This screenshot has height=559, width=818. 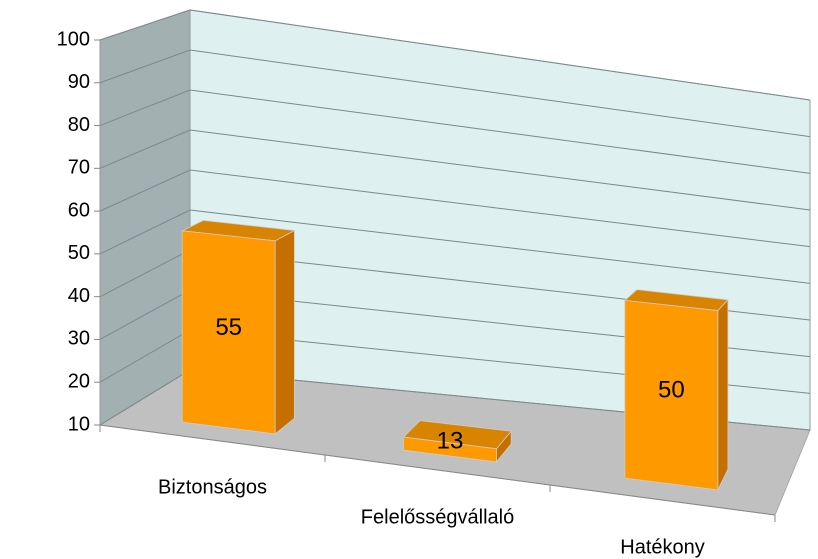 I want to click on y-tick-label: 90, so click(x=79, y=82).